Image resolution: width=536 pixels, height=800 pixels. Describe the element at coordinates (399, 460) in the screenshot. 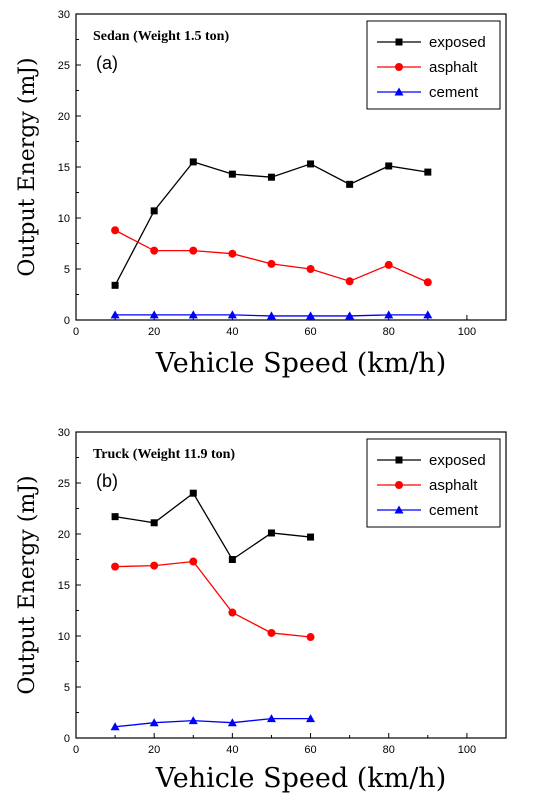

I see `chart-1-legend-marker-exposed` at that location.